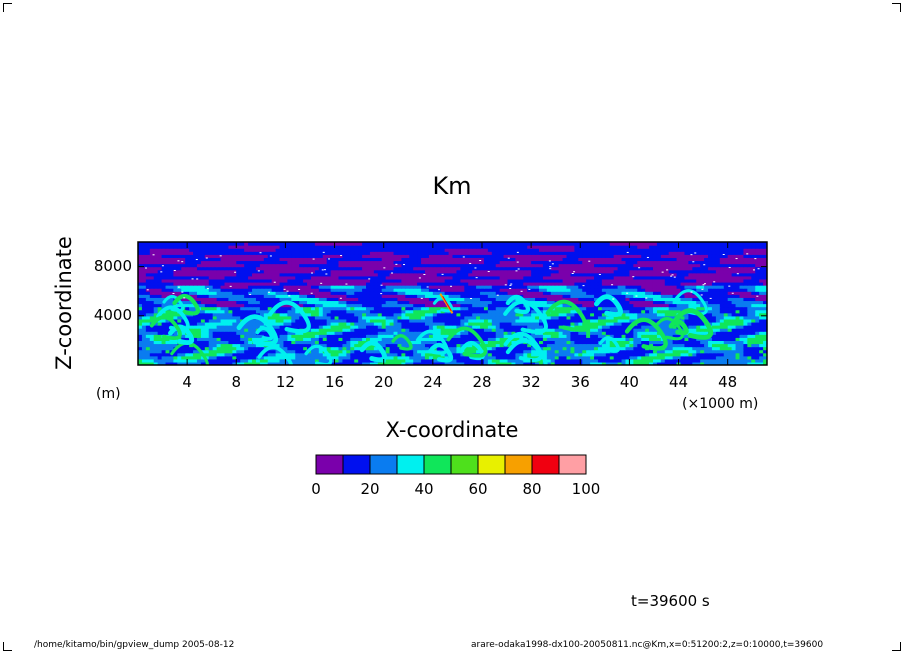 The width and height of the screenshot is (904, 654). I want to click on heatmap-eddies, so click(452, 308).